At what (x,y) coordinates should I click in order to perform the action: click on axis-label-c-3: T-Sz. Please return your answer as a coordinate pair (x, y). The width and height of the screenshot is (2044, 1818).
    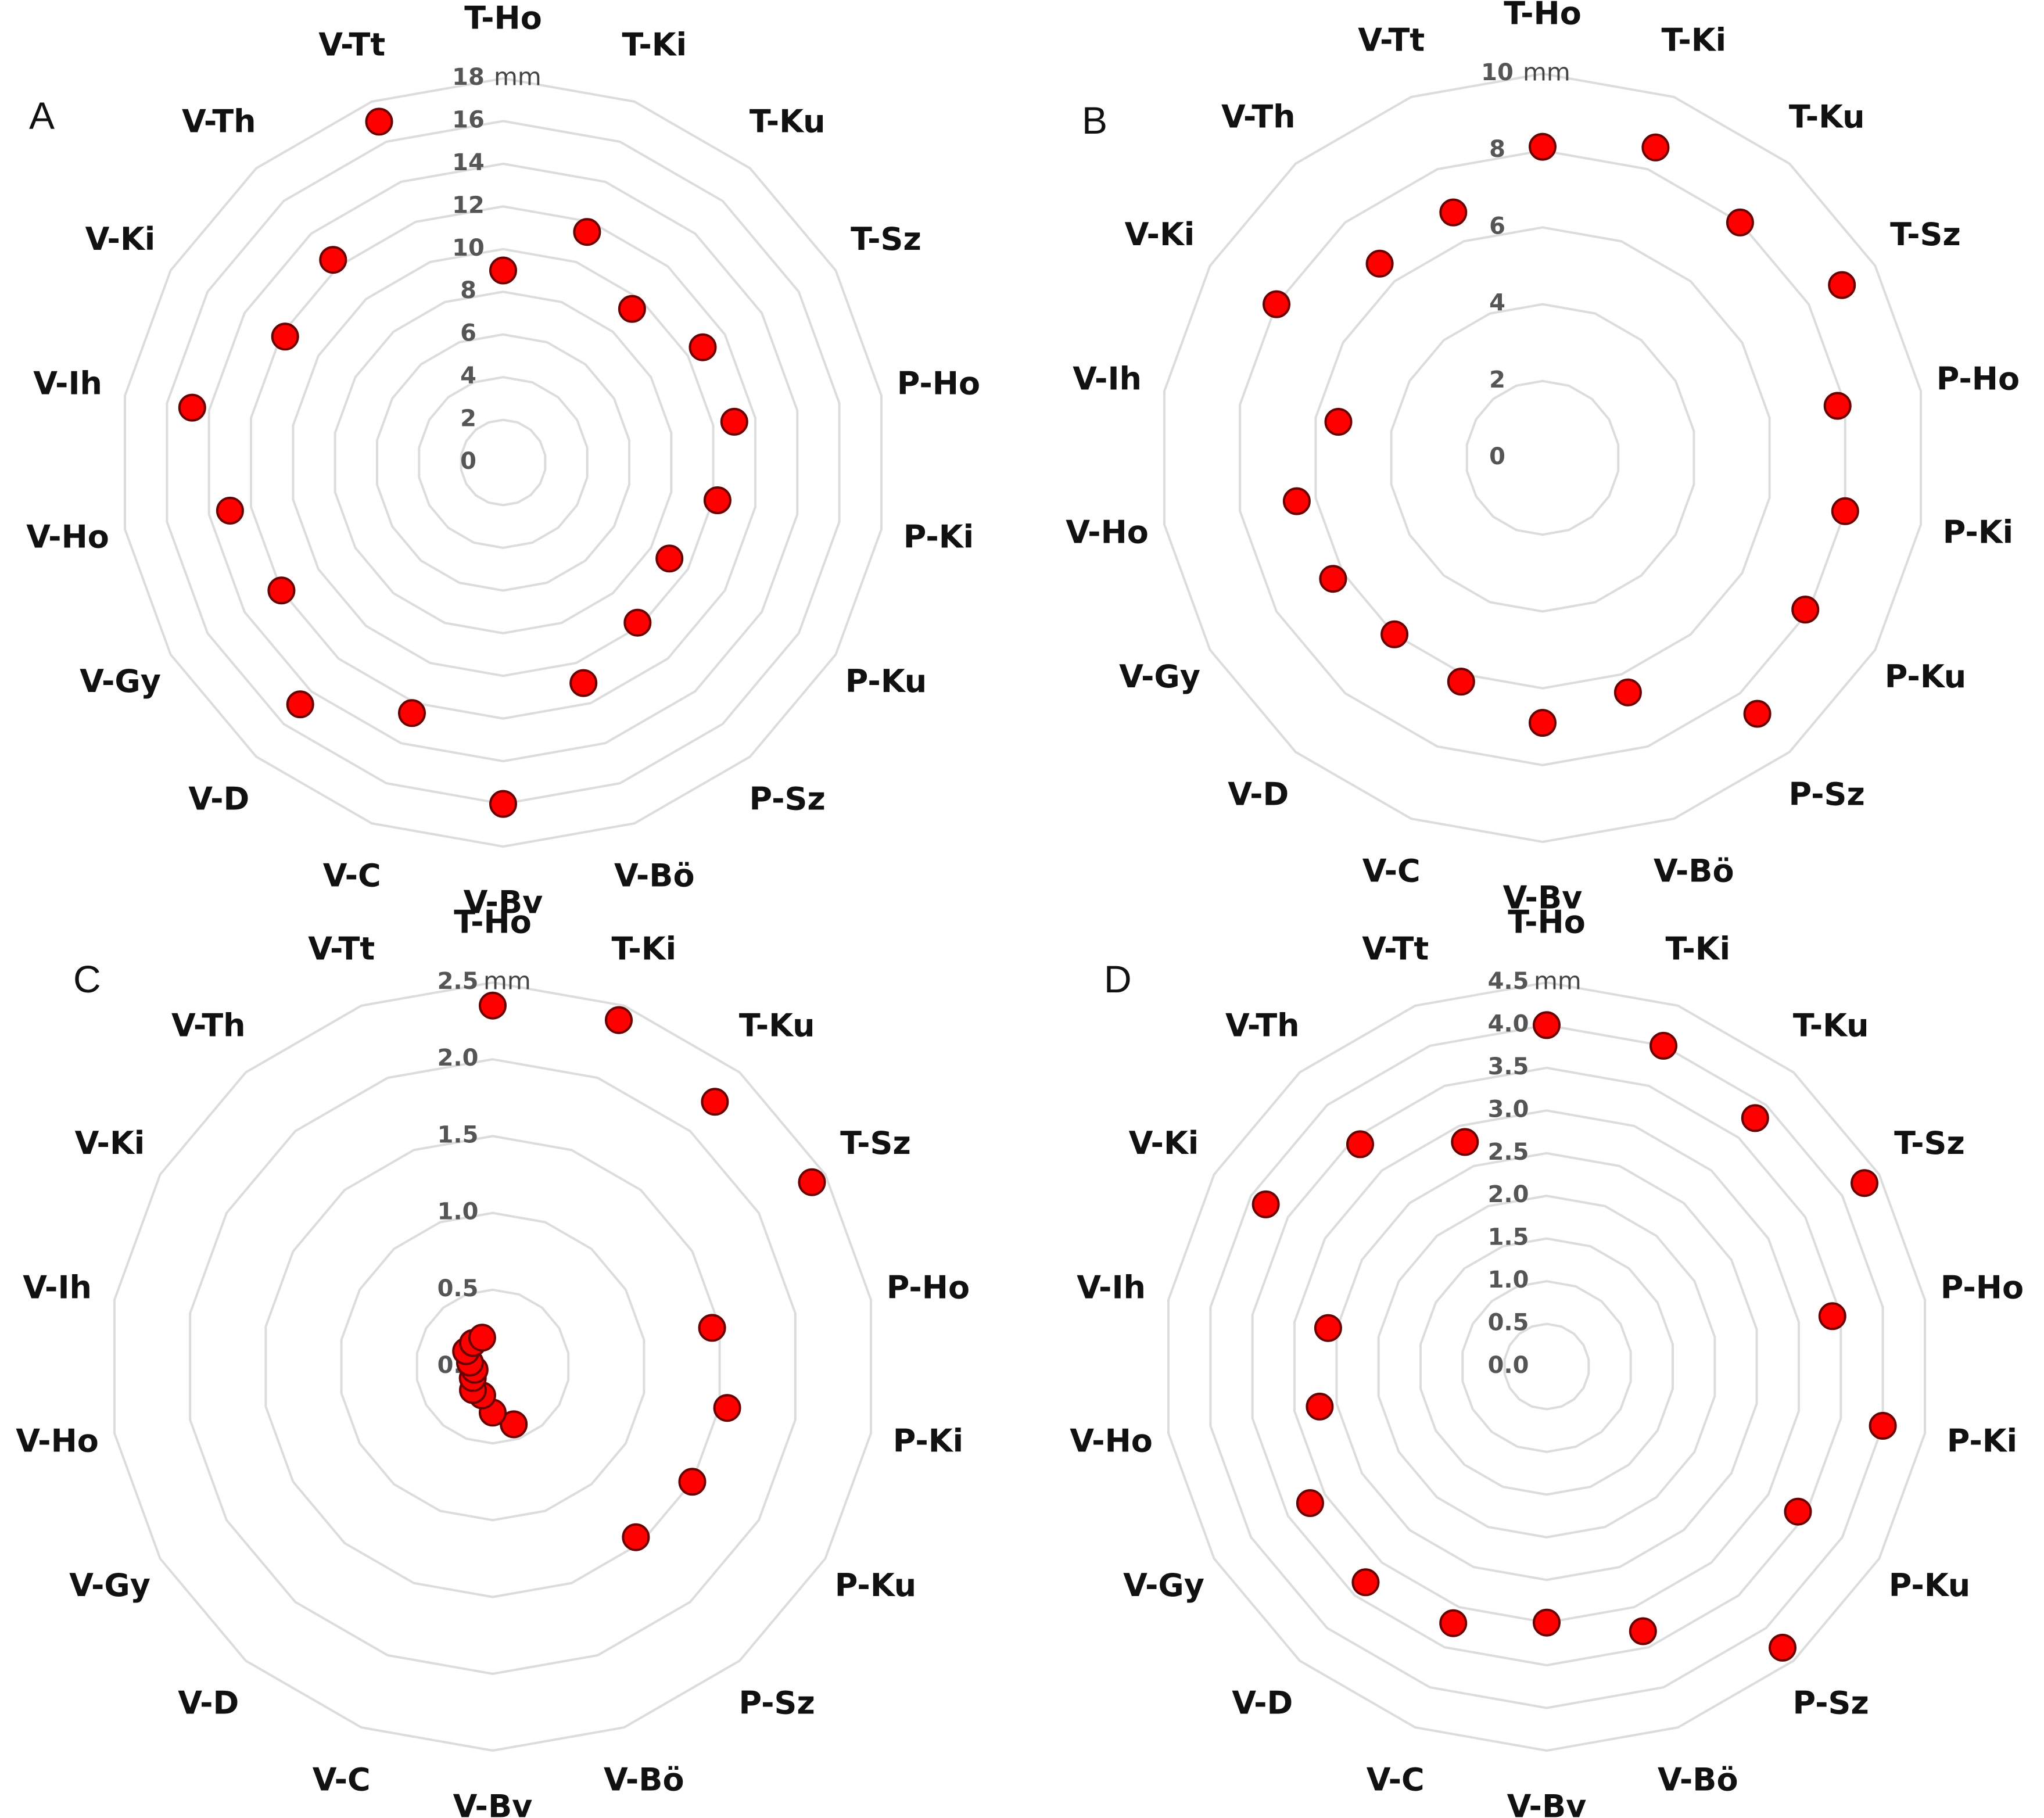
    Looking at the image, I should click on (875, 1143).